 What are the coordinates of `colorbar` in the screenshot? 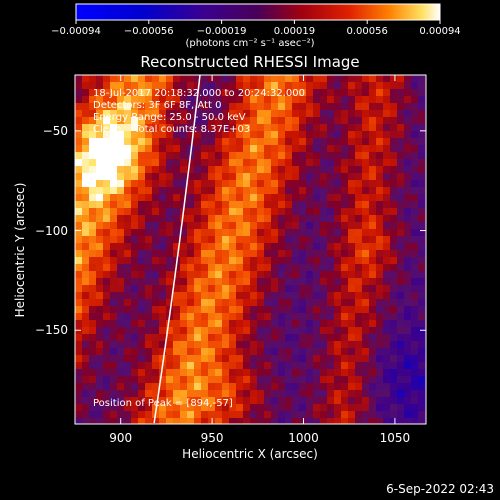 It's located at (258, 13).